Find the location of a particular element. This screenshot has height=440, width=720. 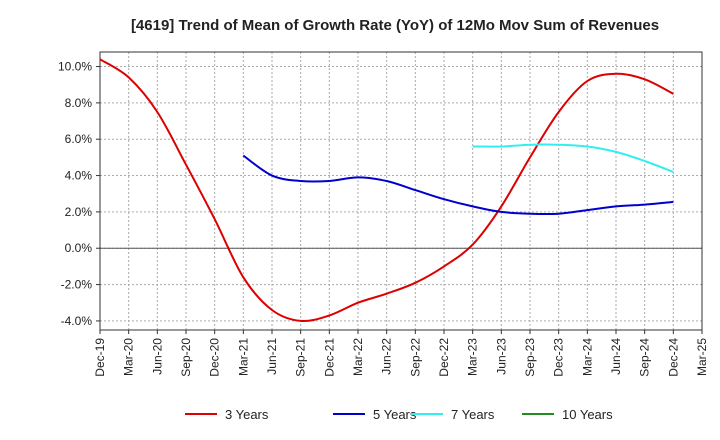

x-tick-label: Dec-19 is located at coordinates (100, 357).